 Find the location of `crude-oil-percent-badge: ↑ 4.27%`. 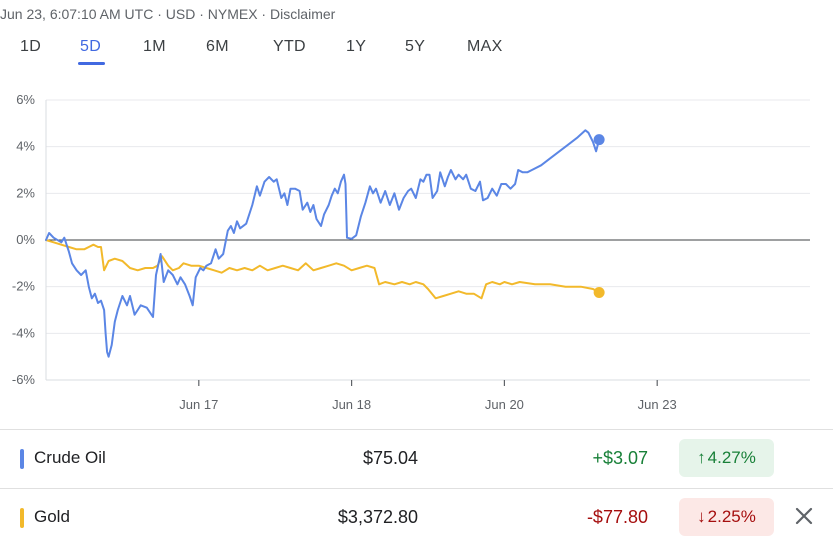

crude-oil-percent-badge: ↑ 4.27% is located at coordinates (726, 458).